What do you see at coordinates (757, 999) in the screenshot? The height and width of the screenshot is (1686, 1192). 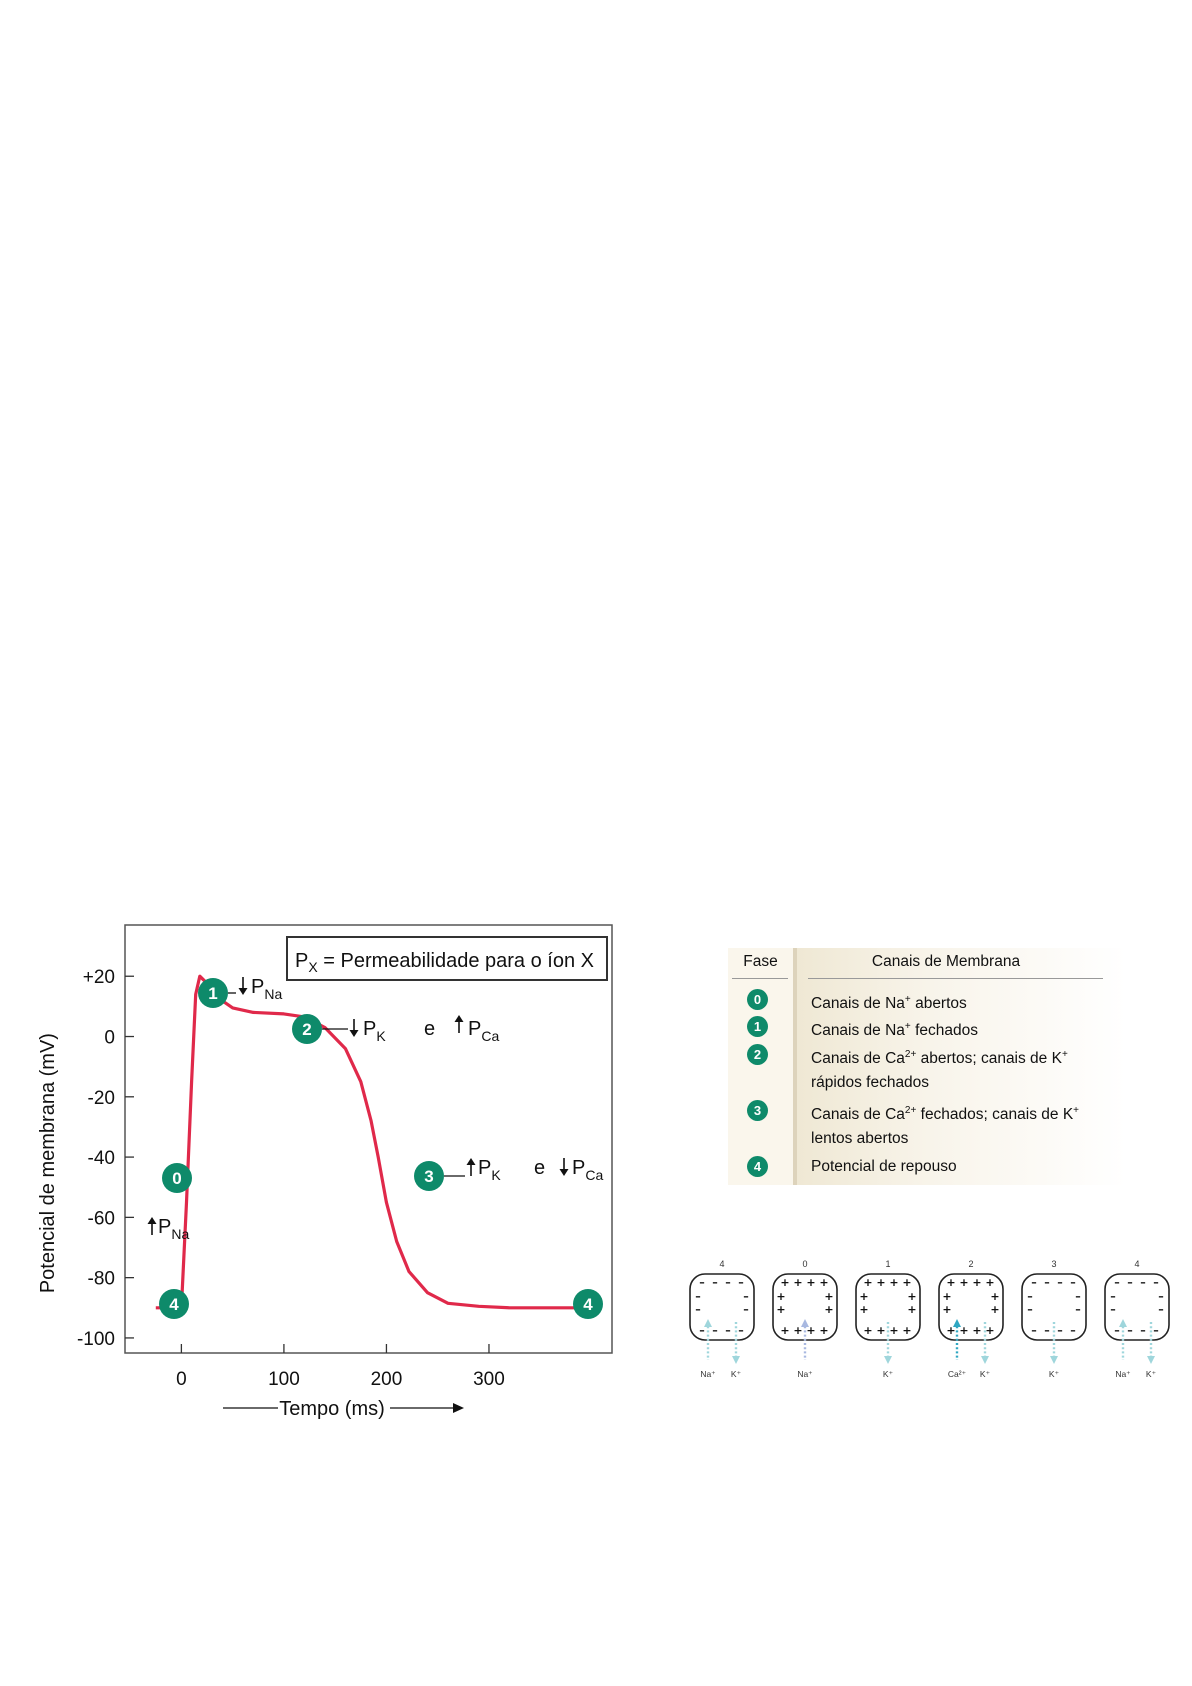 I see `phase-badge: 0` at bounding box center [757, 999].